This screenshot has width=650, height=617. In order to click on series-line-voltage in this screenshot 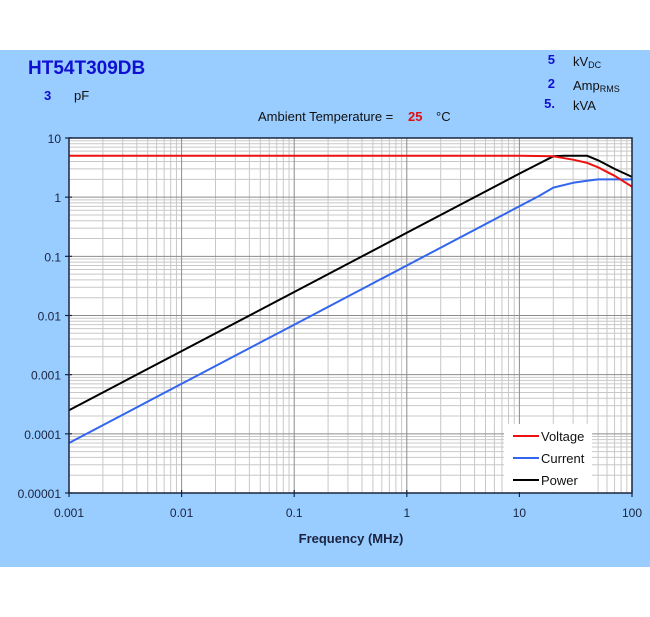, I will do `click(351, 171)`.